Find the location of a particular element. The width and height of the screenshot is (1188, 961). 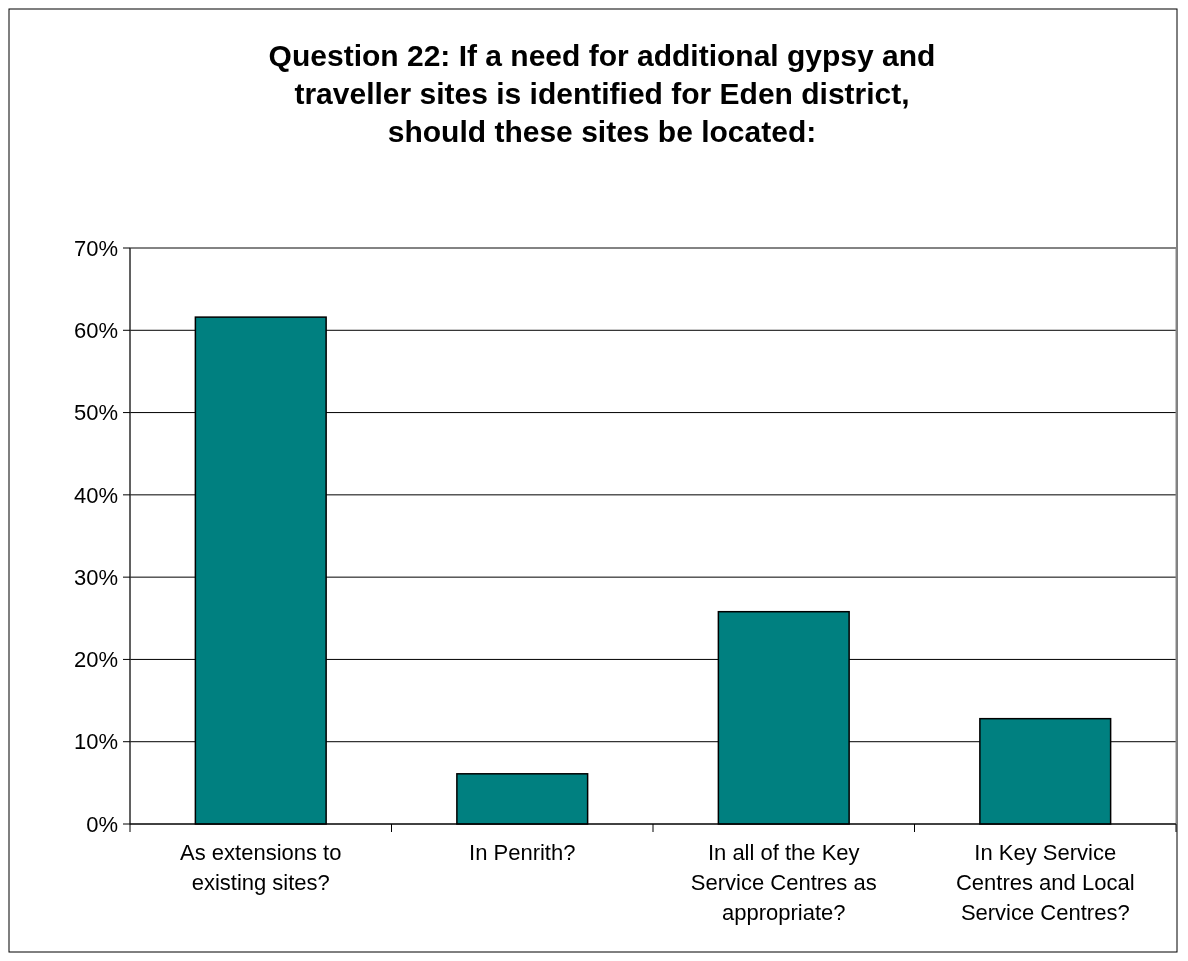

chart-title: Question 22: If a need for additional gypsy and traveller sites is identified for Eden district, should these sites be located: is located at coordinates (602, 93).